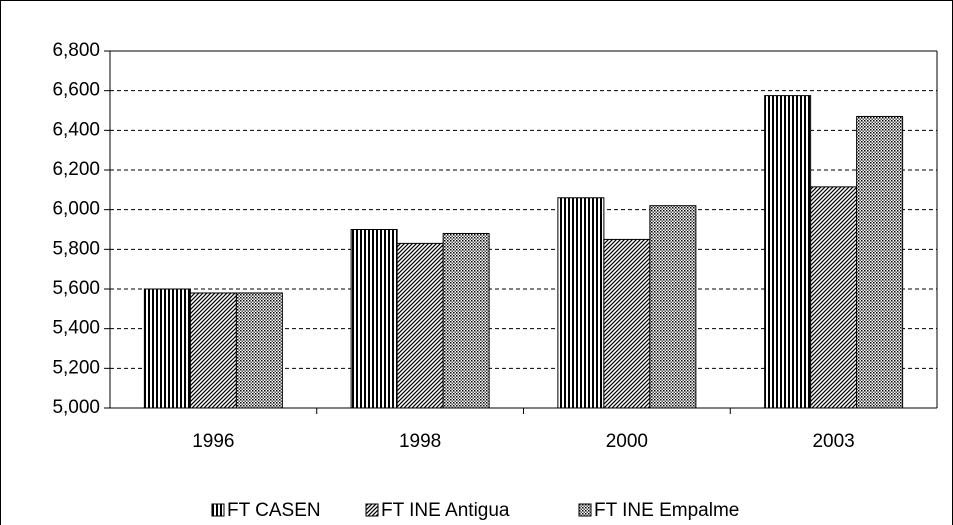  Describe the element at coordinates (213, 441) in the screenshot. I see `x-tick-label: 1996` at that location.